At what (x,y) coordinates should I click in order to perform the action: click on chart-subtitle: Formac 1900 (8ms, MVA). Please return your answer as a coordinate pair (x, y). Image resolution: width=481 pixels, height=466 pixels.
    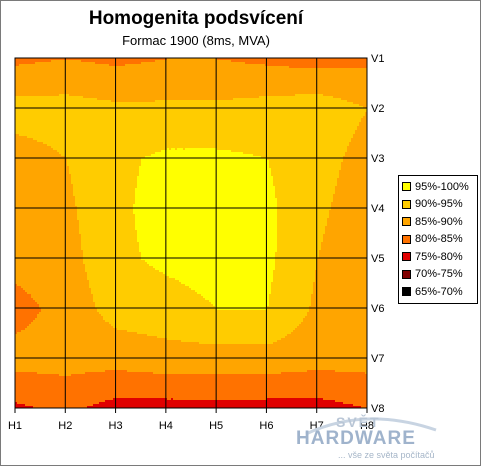
    Looking at the image, I should click on (196, 40).